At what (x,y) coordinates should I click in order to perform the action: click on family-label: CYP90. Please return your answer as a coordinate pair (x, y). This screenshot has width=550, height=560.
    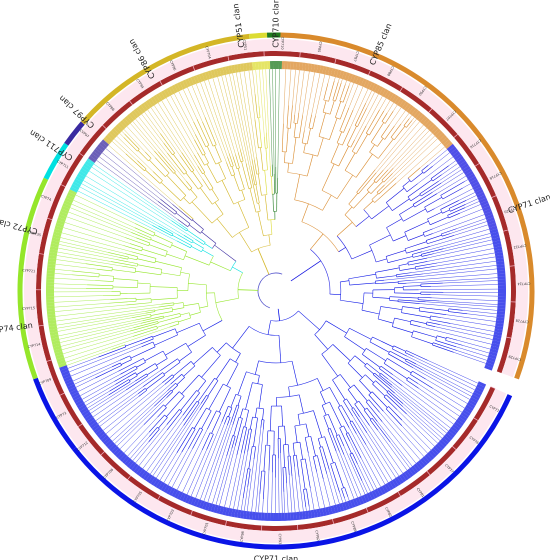
    Looking at the image, I should click on (423, 90).